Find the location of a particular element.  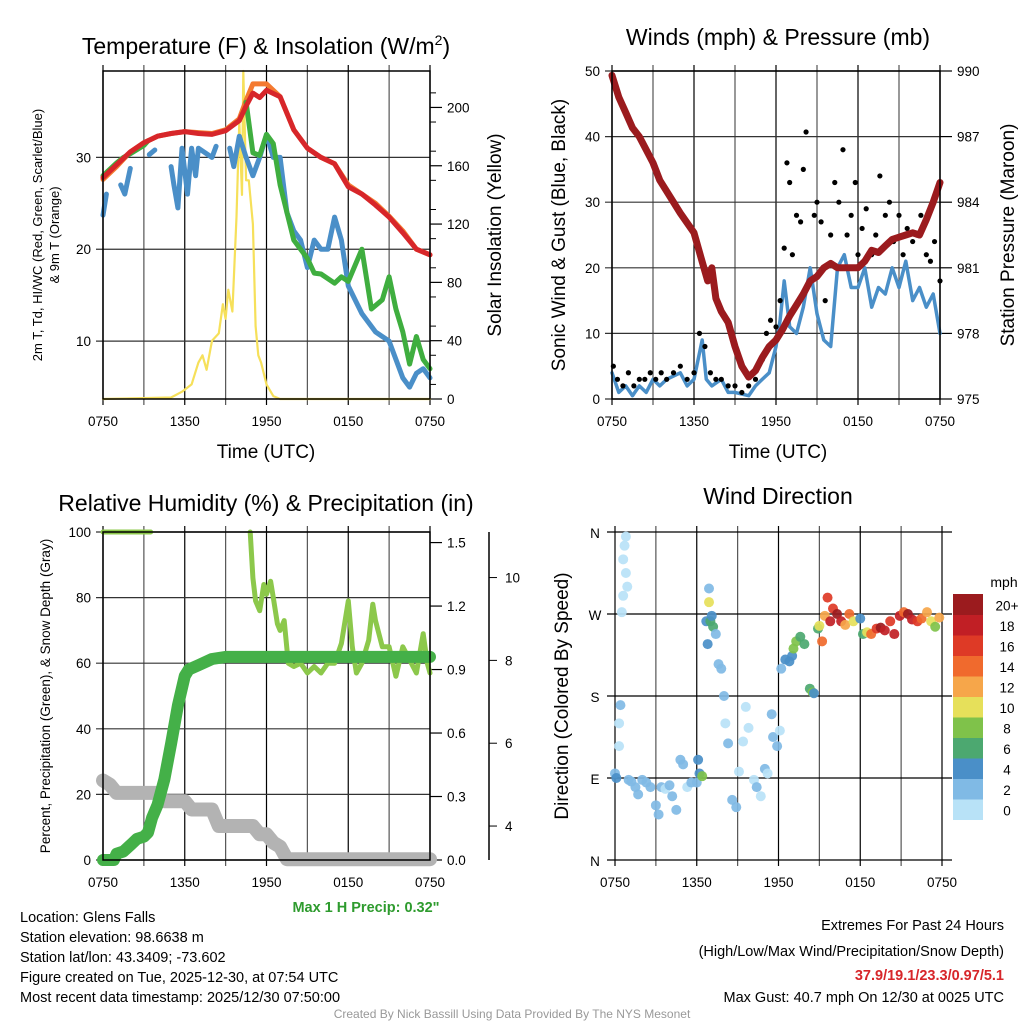

winds-y-label: Sonic Wind & Gust (Blue, Black) is located at coordinates (559, 235).